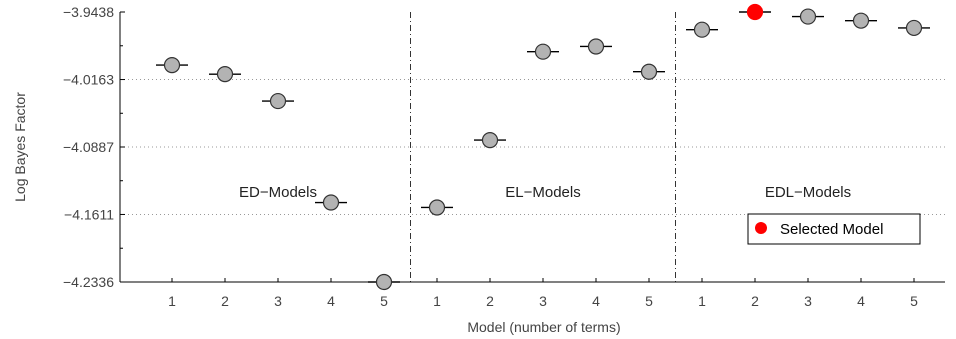 This screenshot has width=956, height=339. I want to click on x-axis-title: Model (number of terms), so click(543, 327).